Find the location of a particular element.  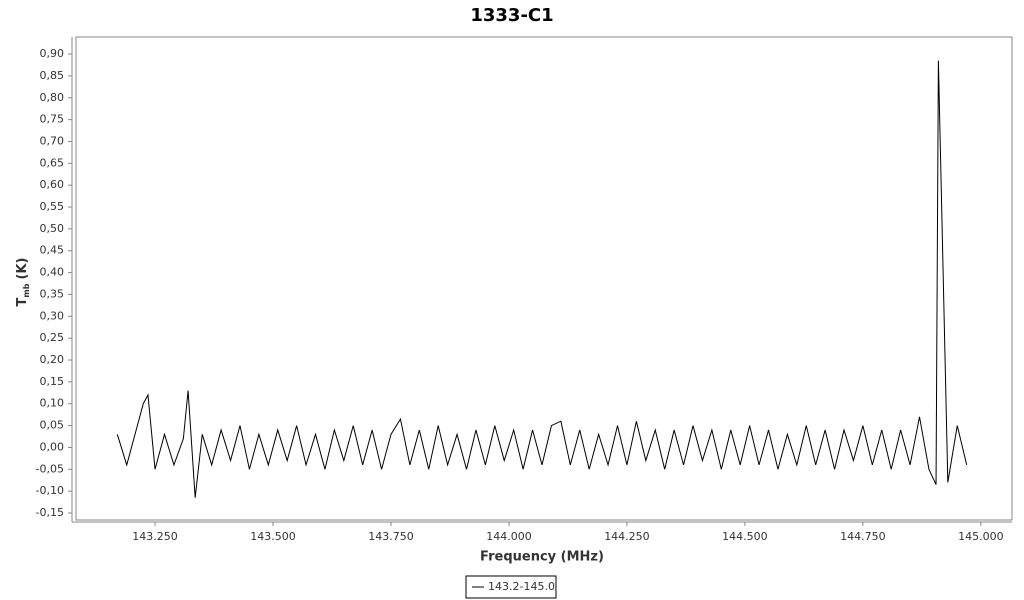

y-tick-label: 0,15 is located at coordinates (52, 381).